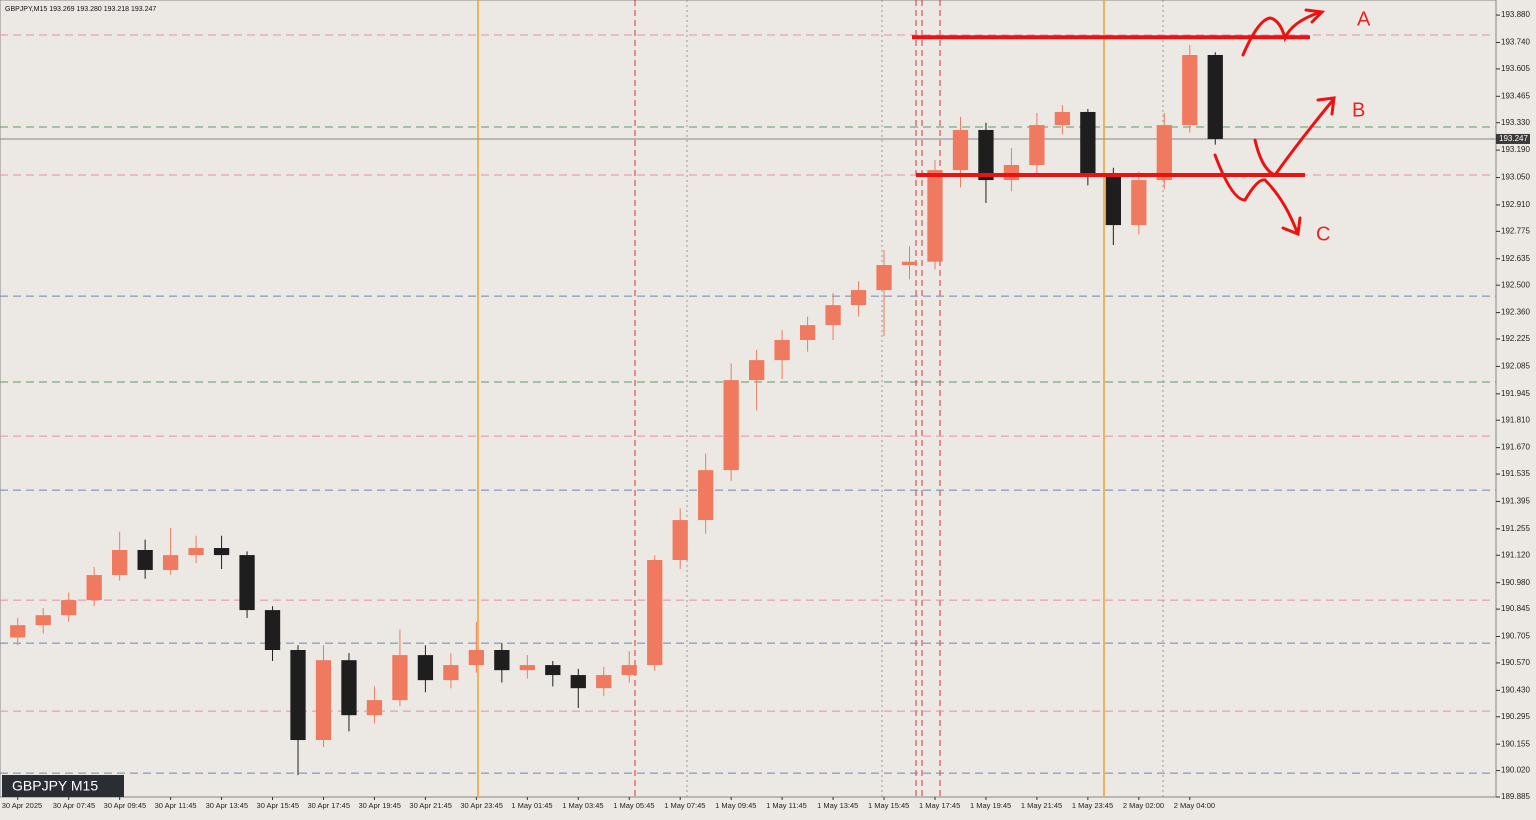 This screenshot has height=820, width=1536. Describe the element at coordinates (125, 805) in the screenshot. I see `x-tick-label: 30 Apr 09:45` at that location.